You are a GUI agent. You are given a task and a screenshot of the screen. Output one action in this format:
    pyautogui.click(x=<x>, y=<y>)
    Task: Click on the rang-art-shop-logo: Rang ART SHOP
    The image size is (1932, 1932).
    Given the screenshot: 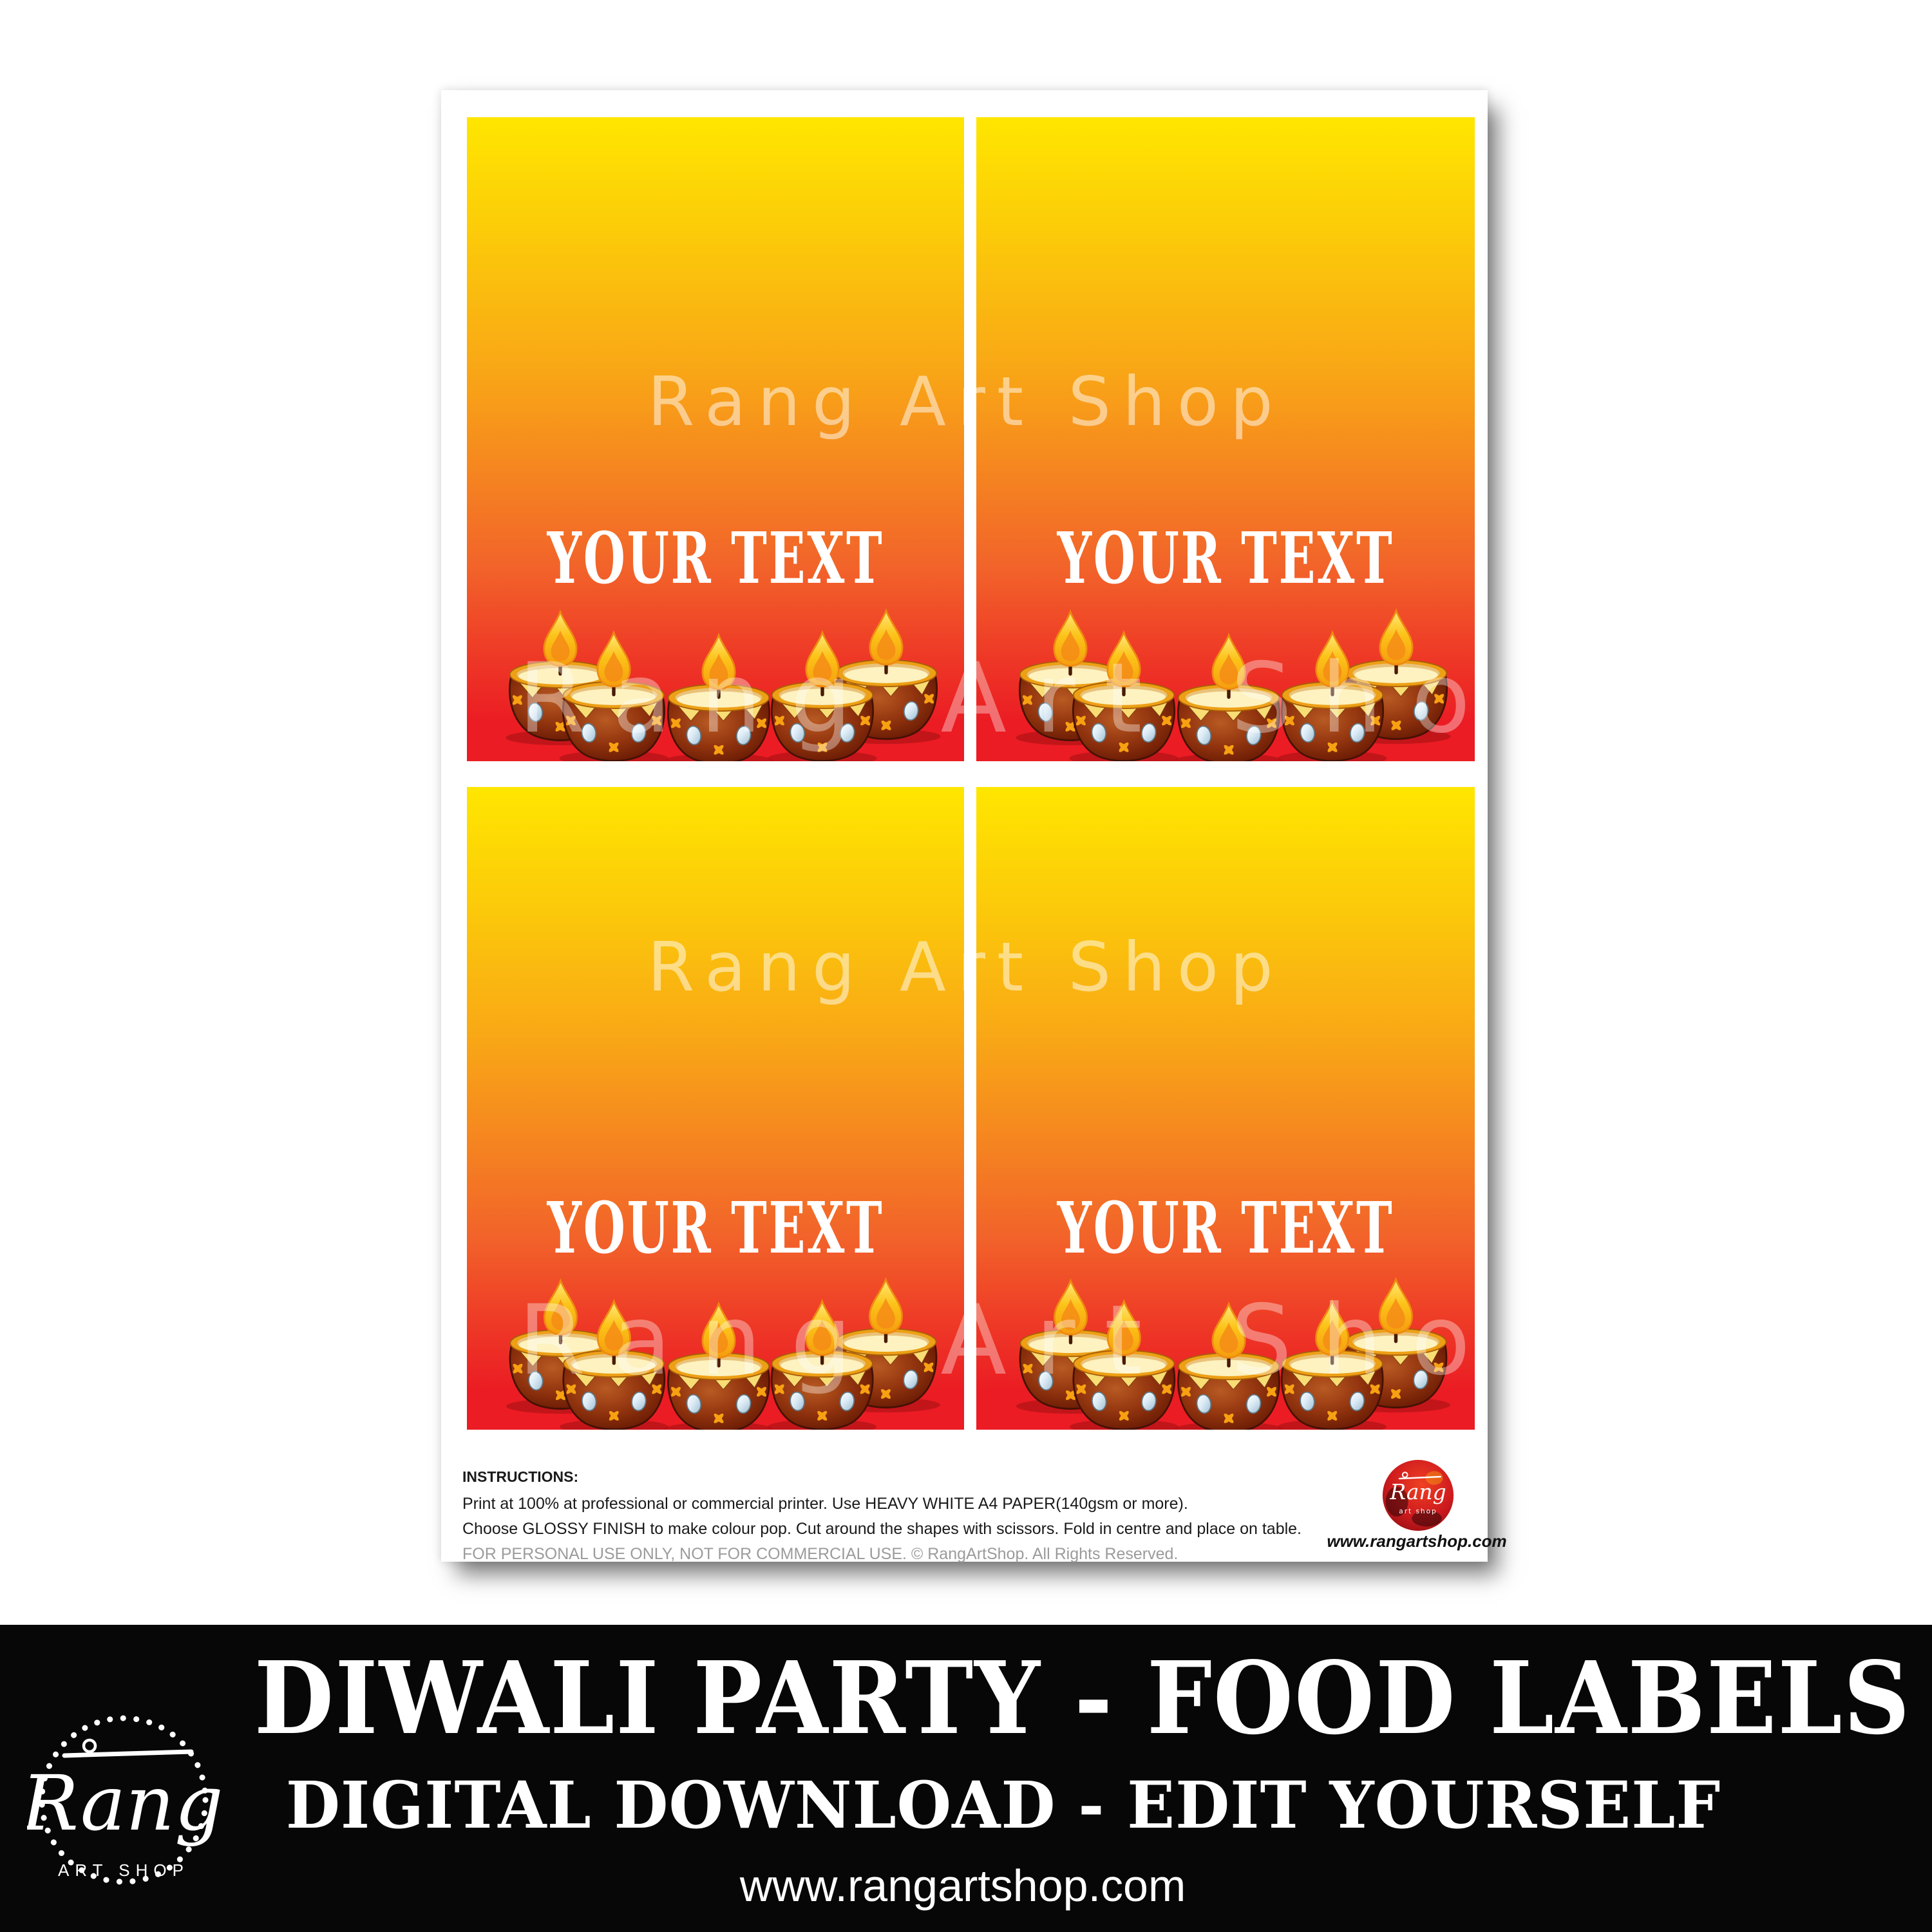 What is the action you would take?
    pyautogui.click(x=124, y=1800)
    